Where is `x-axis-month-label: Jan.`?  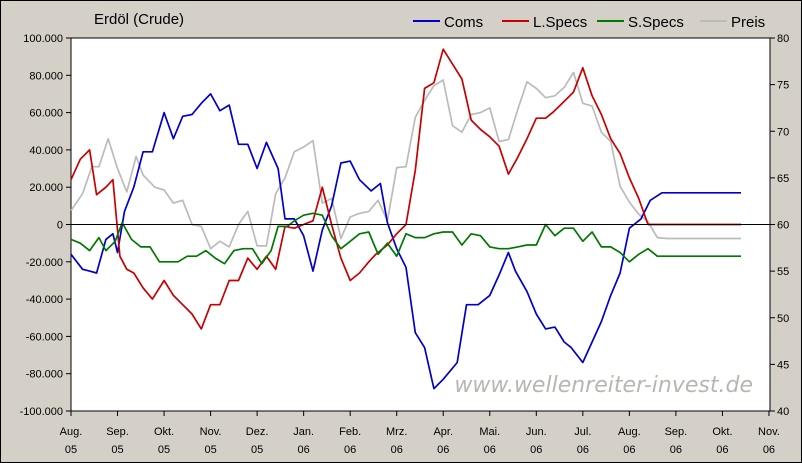 x-axis-month-label: Jan. is located at coordinates (303, 432).